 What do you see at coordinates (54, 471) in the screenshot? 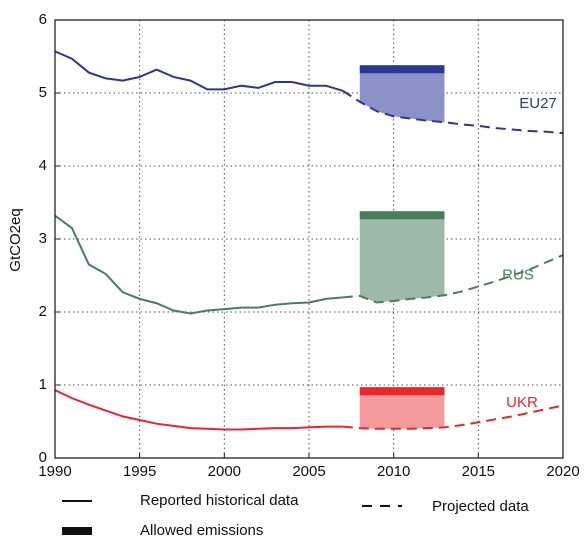
I see `x-tick-label: 1990` at bounding box center [54, 471].